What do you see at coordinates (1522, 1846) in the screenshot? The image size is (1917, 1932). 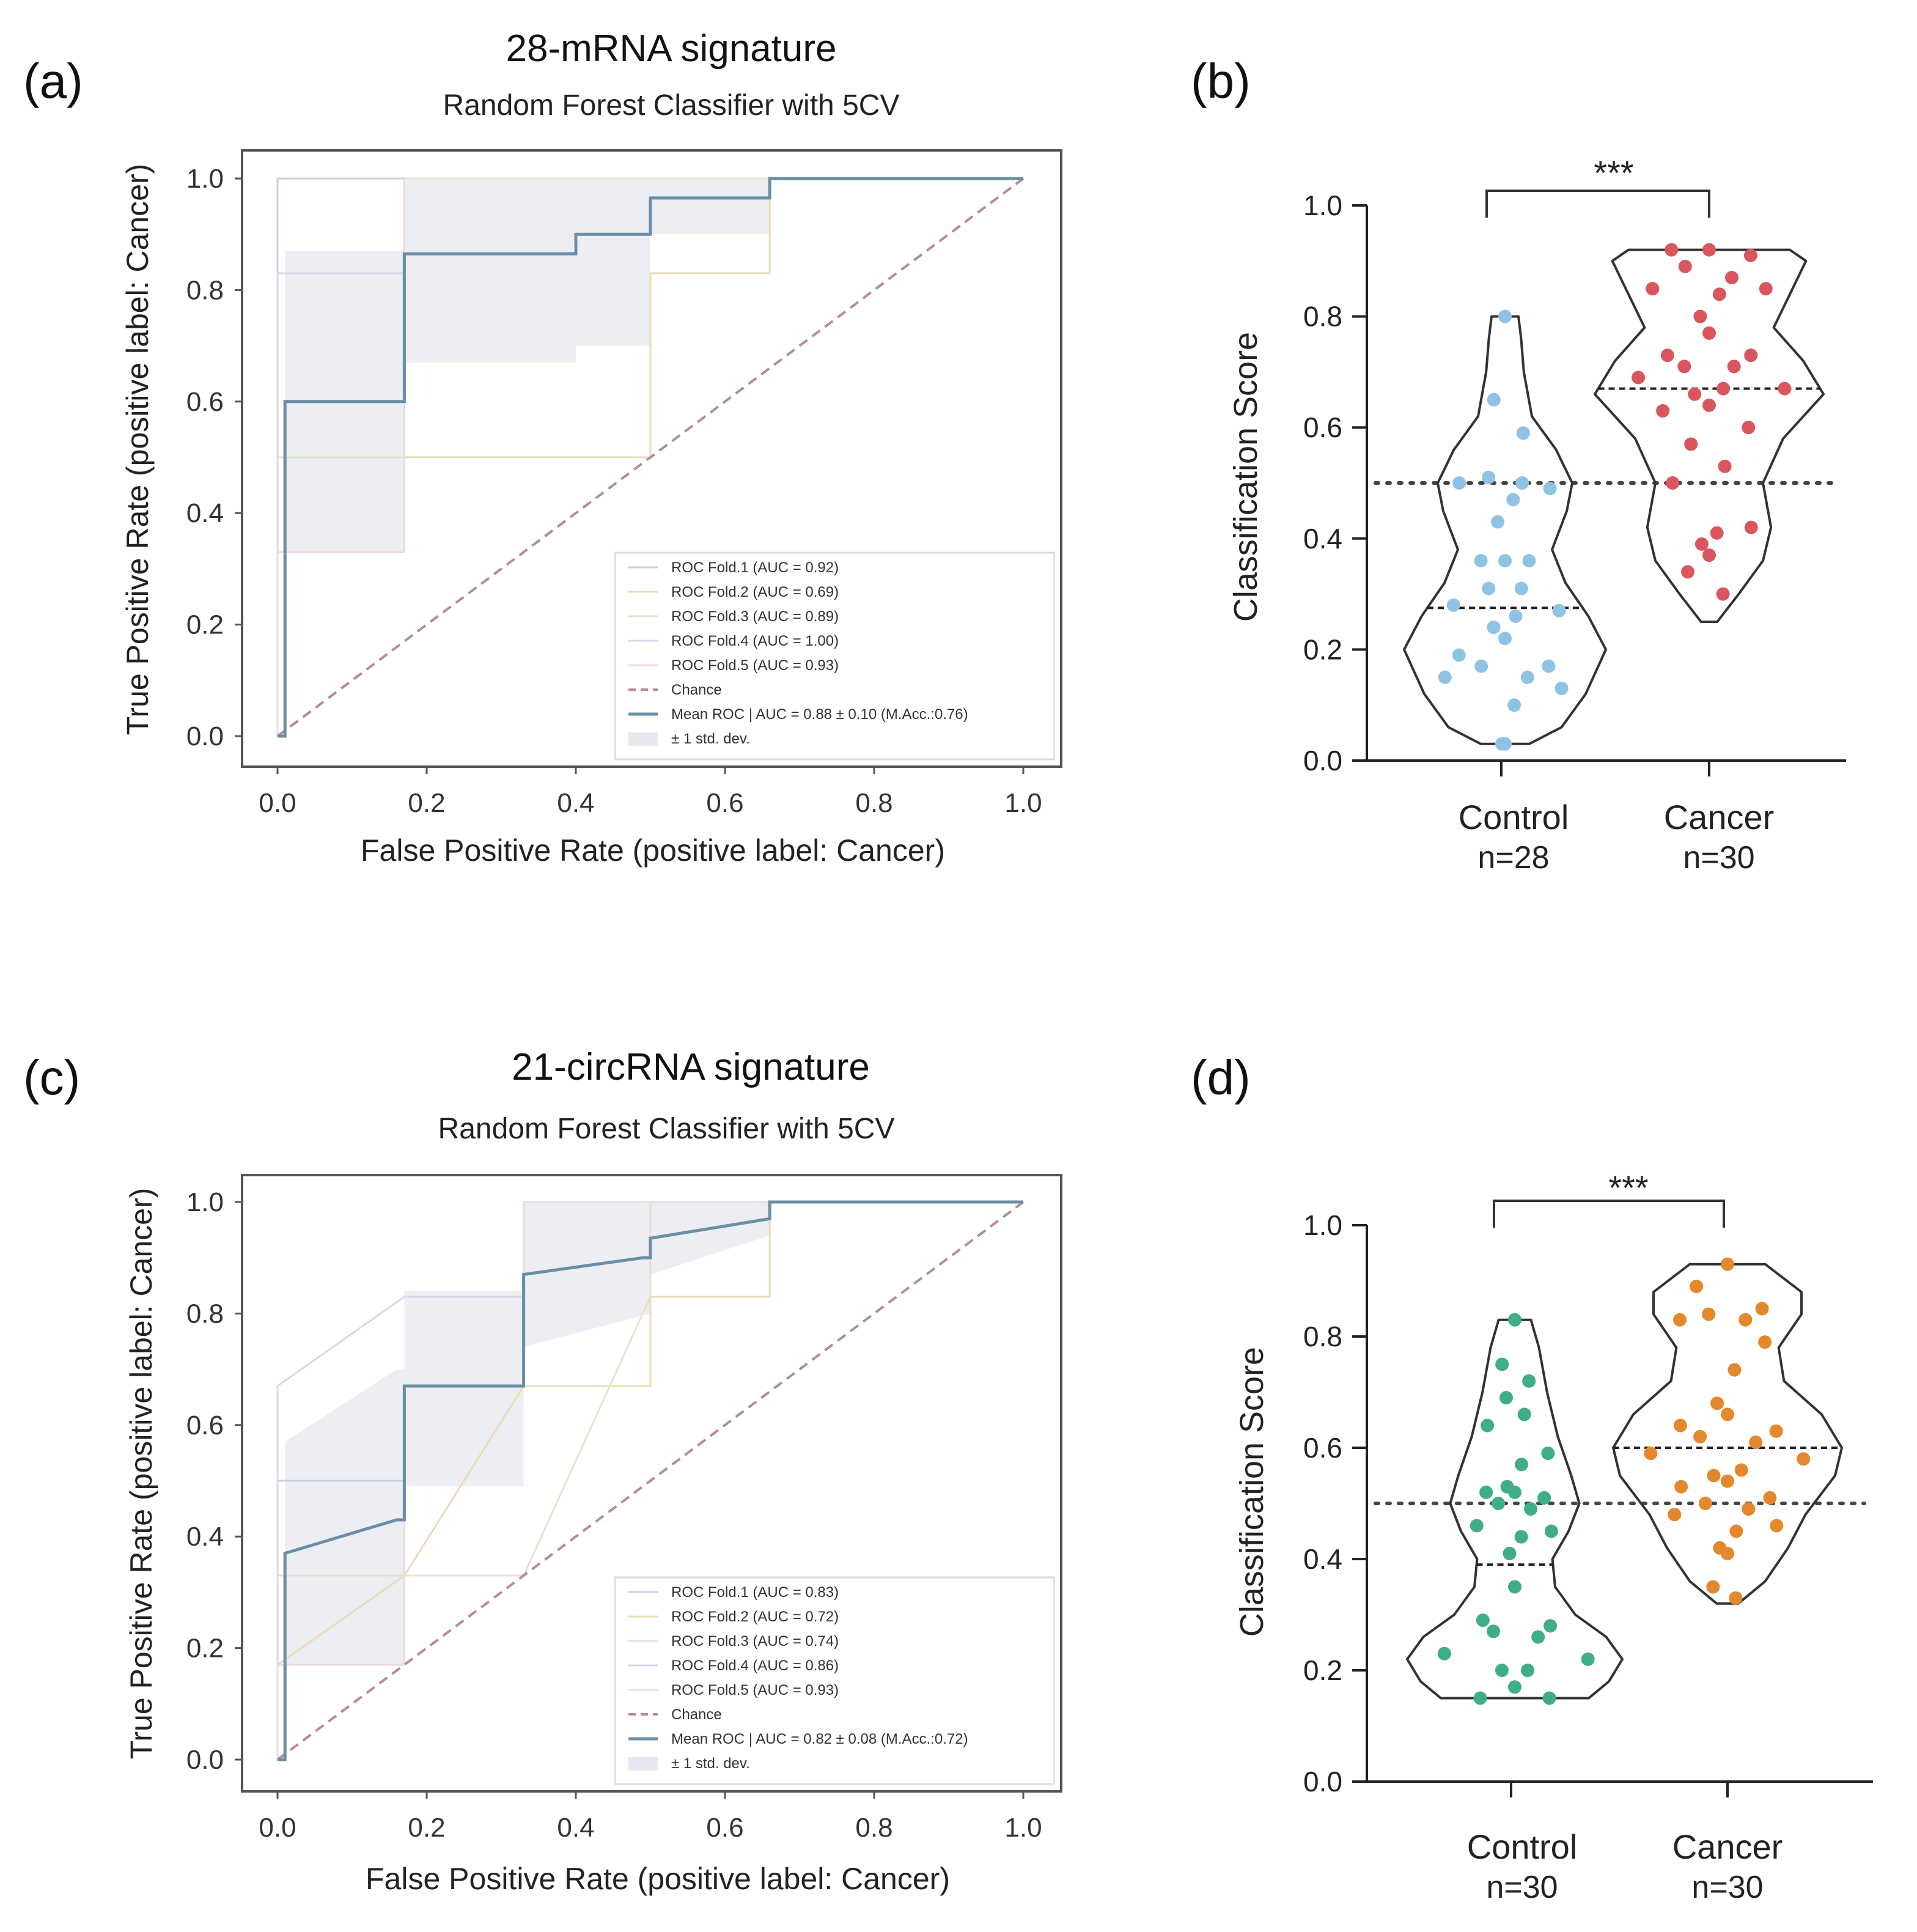 I see `chart-d-group-label-control: Control` at bounding box center [1522, 1846].